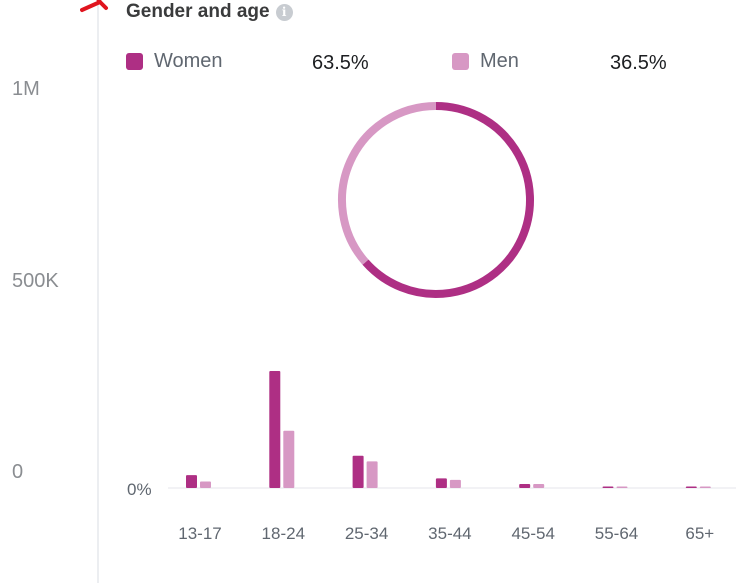  What do you see at coordinates (448, 200) in the screenshot?
I see `donut-slice-women` at bounding box center [448, 200].